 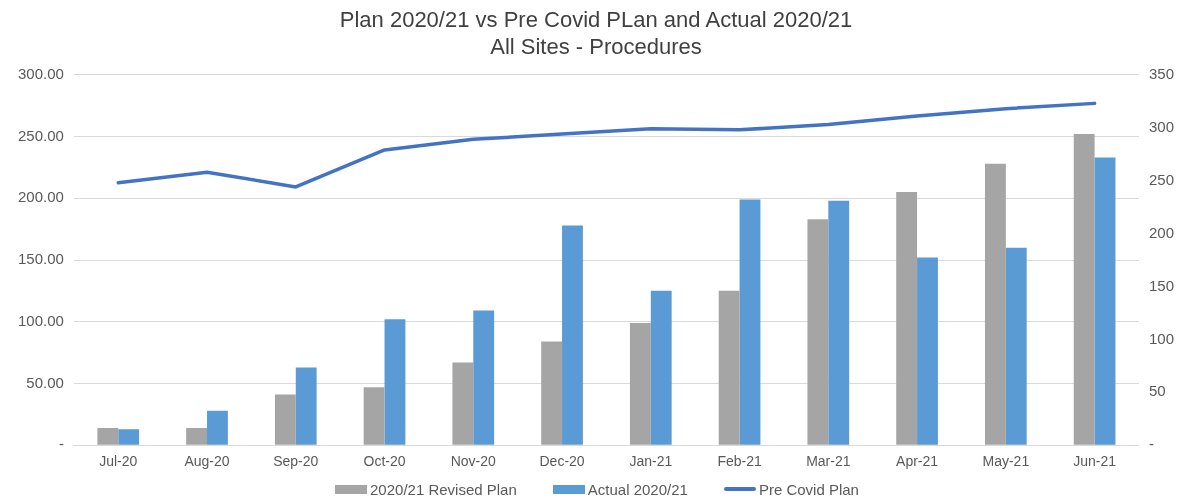 What do you see at coordinates (1151, 444) in the screenshot?
I see `y2-tick-label: -` at bounding box center [1151, 444].